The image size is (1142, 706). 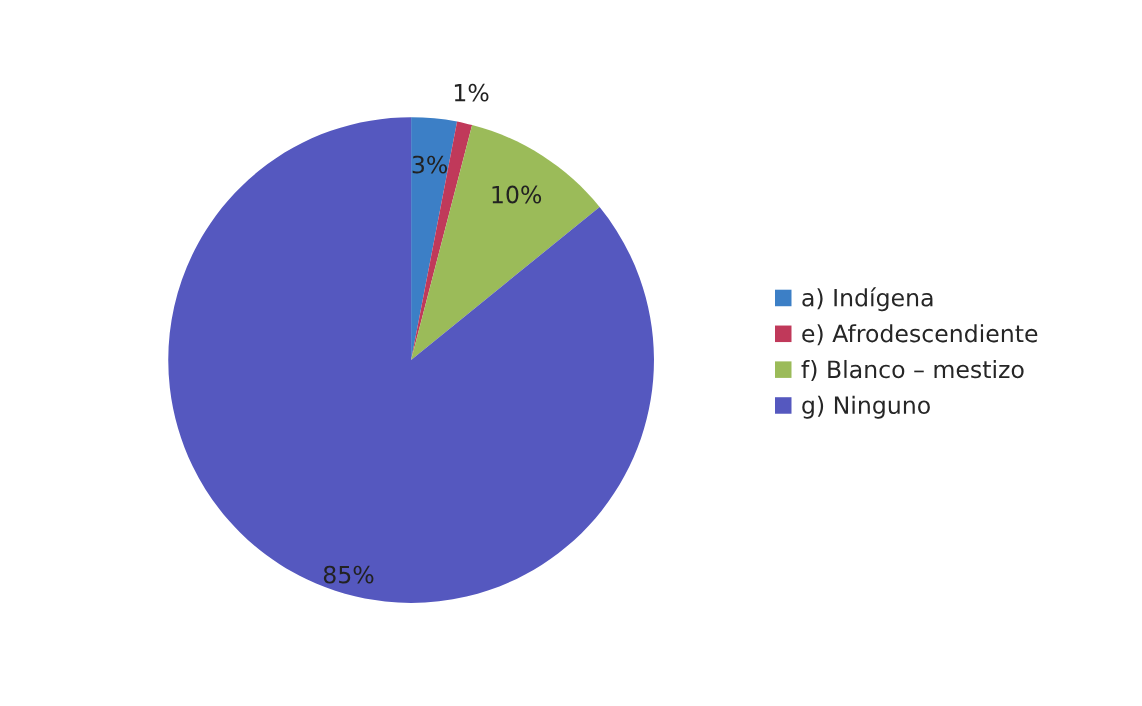 What do you see at coordinates (866, 407) in the screenshot?
I see `legend-label: g) Ninguno` at bounding box center [866, 407].